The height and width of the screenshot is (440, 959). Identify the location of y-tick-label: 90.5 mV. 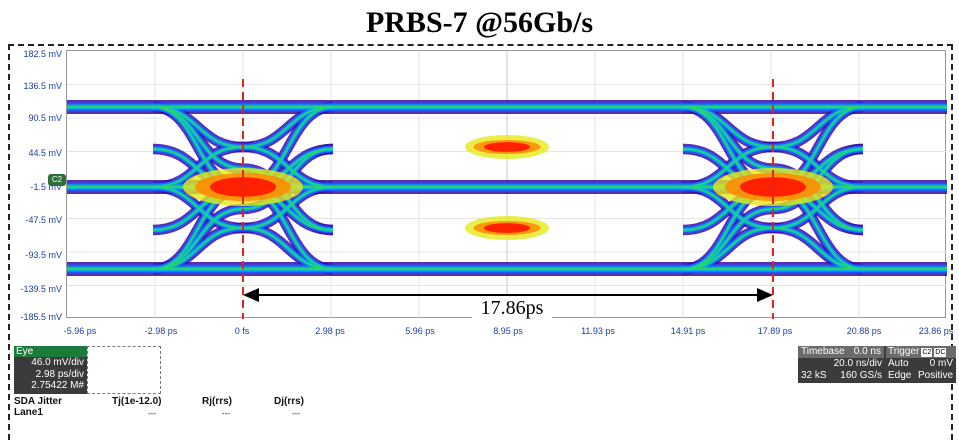
(45, 118).